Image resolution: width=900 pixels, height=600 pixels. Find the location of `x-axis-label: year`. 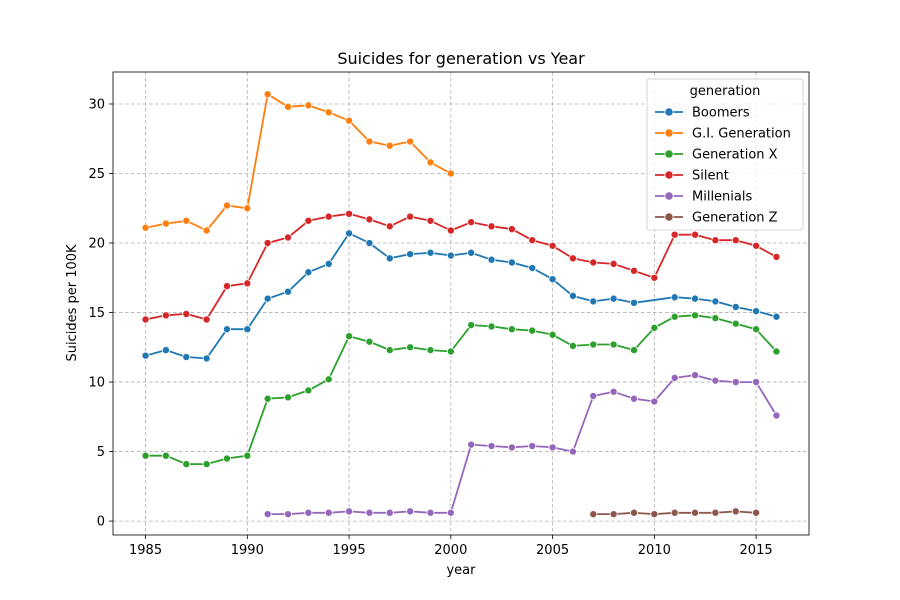

x-axis-label: year is located at coordinates (461, 570).